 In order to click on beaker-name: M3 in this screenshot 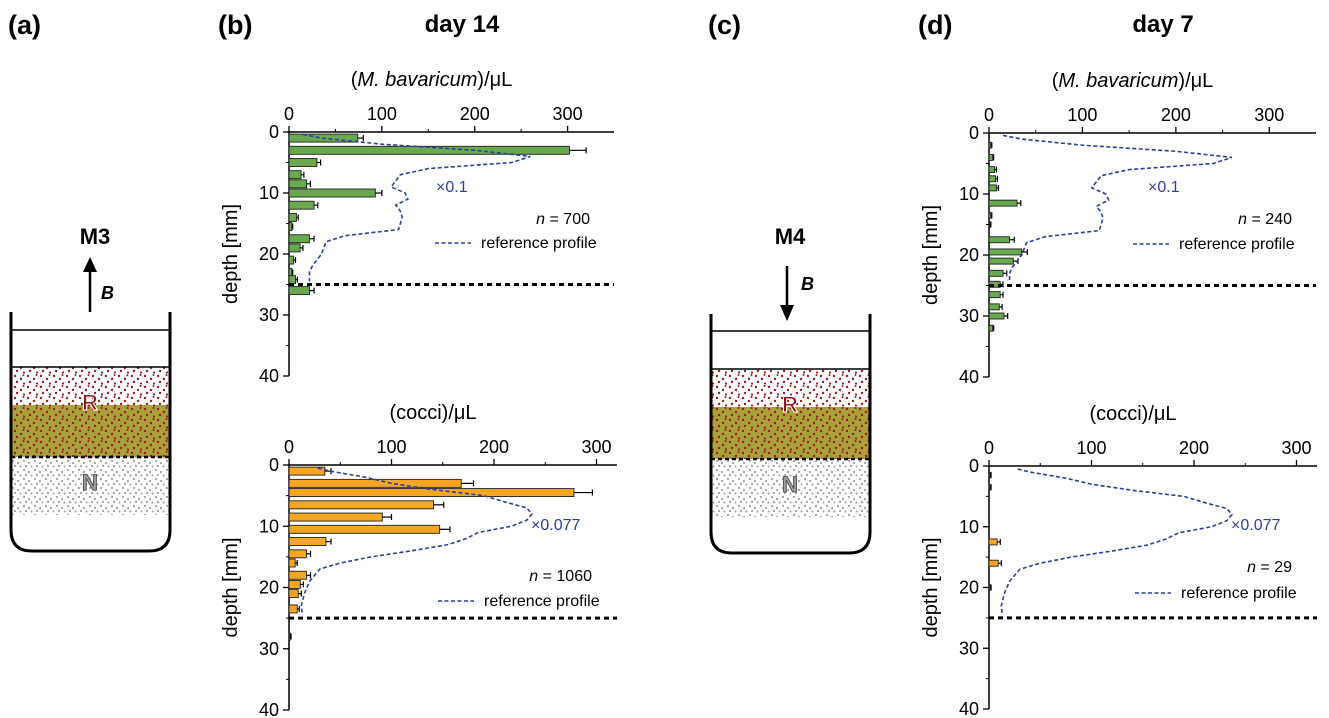, I will do `click(95, 236)`.